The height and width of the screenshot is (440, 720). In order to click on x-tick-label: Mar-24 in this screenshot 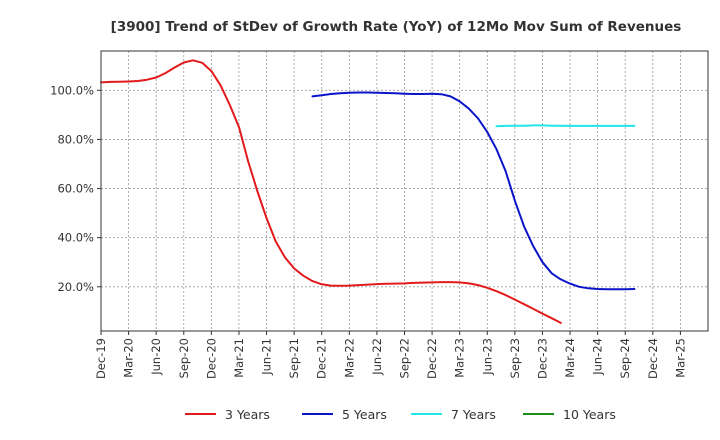, I will do `click(570, 358)`.